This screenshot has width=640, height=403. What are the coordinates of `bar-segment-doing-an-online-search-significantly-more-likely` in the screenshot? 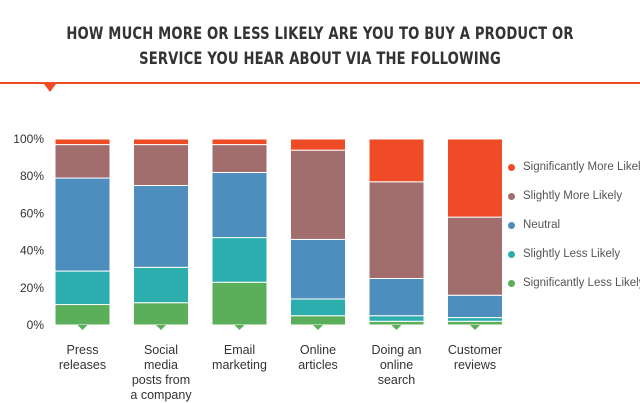 It's located at (396, 160).